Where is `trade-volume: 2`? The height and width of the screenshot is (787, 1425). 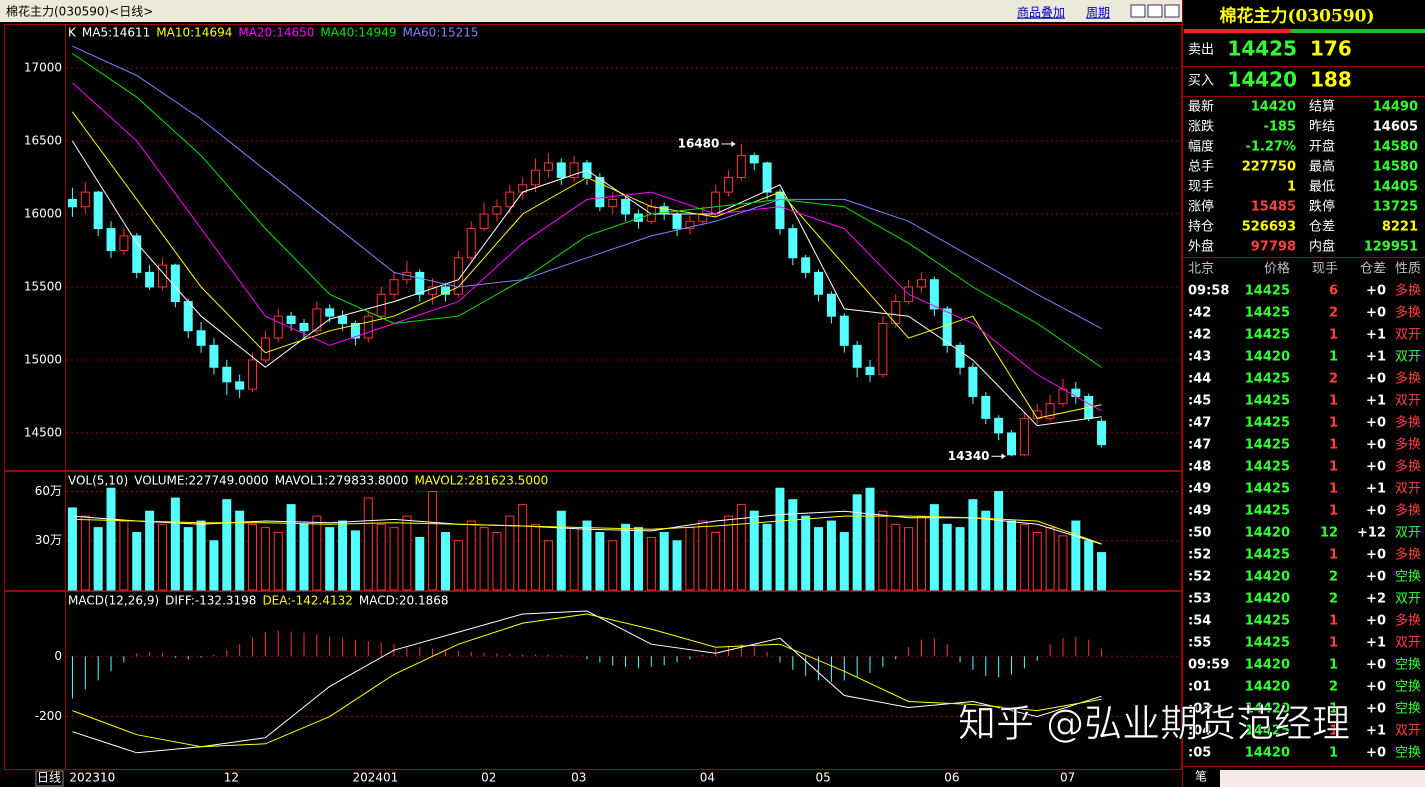
trade-volume: 2 is located at coordinates (1333, 687).